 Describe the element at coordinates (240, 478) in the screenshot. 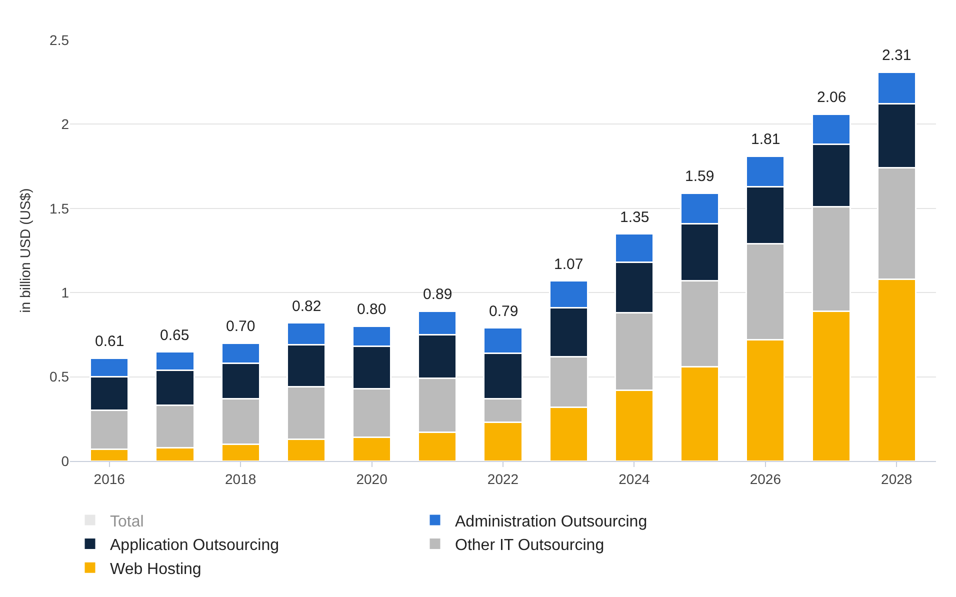

I see `x-tick-label: 2018` at that location.